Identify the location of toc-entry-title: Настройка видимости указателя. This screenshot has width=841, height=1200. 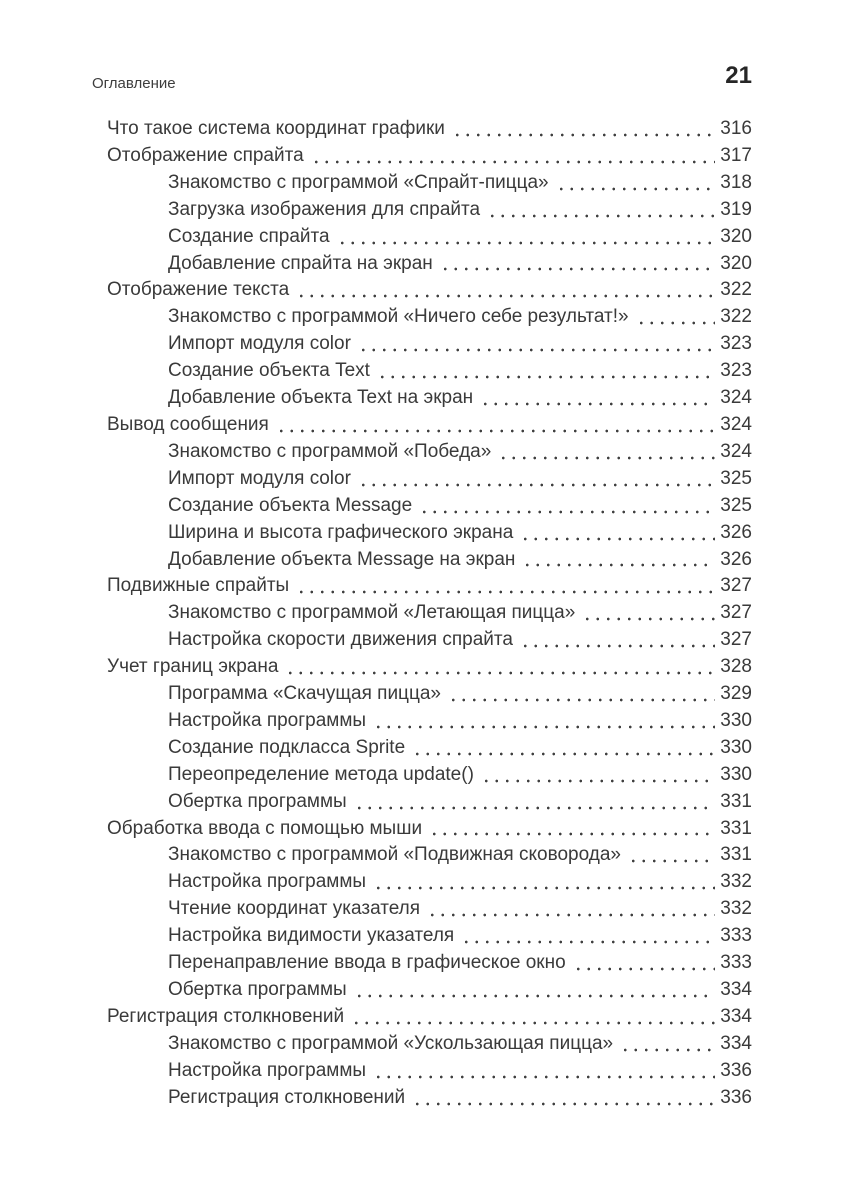
(311, 936).